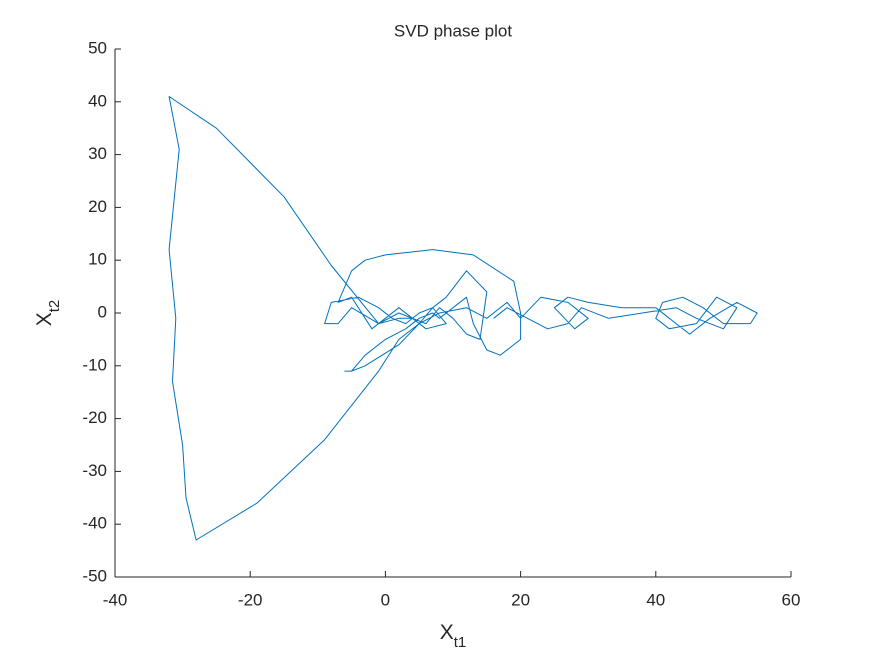 The width and height of the screenshot is (875, 656). Describe the element at coordinates (250, 599) in the screenshot. I see `x-tick-label: -20` at that location.